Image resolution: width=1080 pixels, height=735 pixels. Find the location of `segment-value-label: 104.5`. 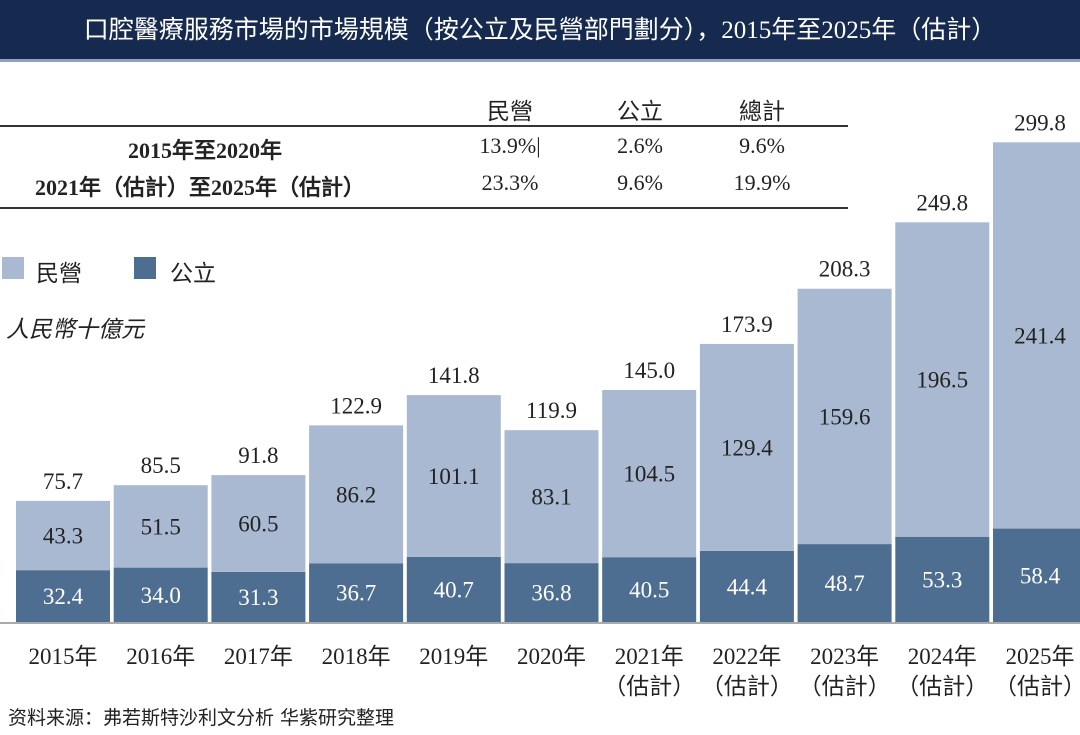

segment-value-label: 104.5 is located at coordinates (649, 474).